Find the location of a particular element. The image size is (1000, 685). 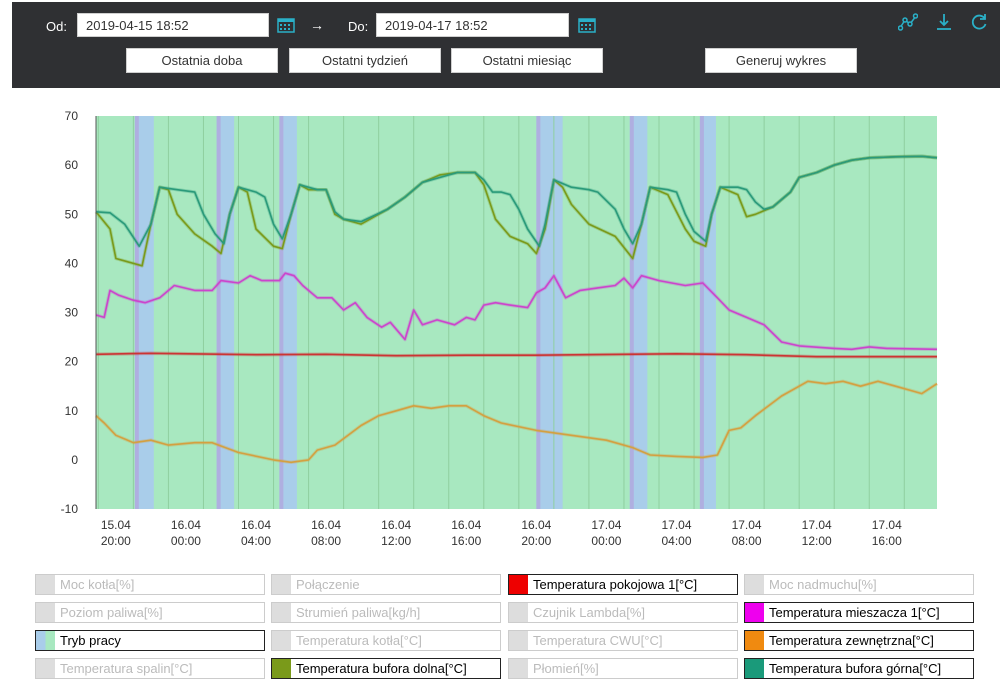

x-tick-date: 15.04 is located at coordinates (116, 525).